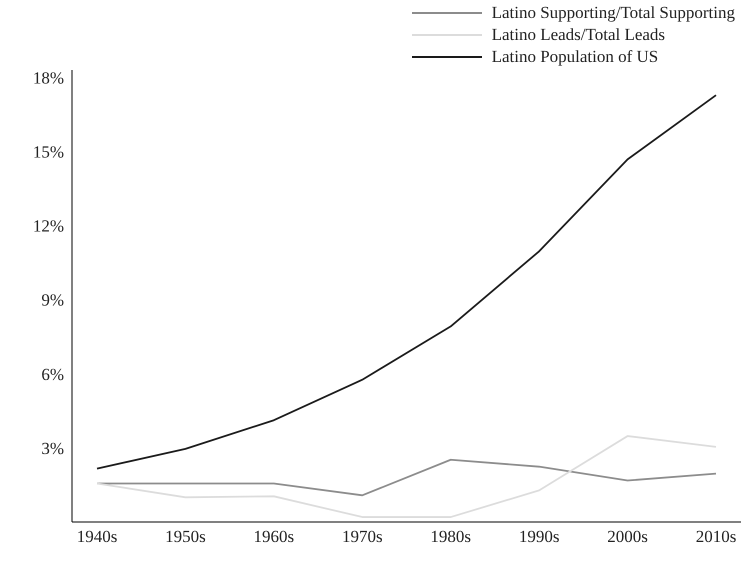 The width and height of the screenshot is (741, 562). What do you see at coordinates (539, 536) in the screenshot?
I see `x-tick-label: 1990s` at bounding box center [539, 536].